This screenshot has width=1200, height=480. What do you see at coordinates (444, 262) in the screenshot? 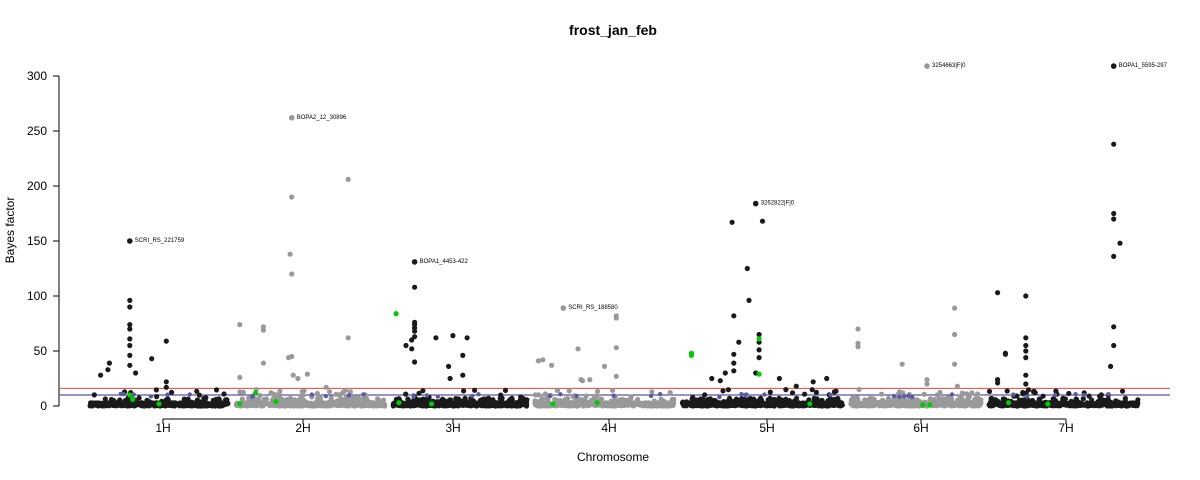
I see `annotation-label: BOPA1_4453-422` at bounding box center [444, 262].